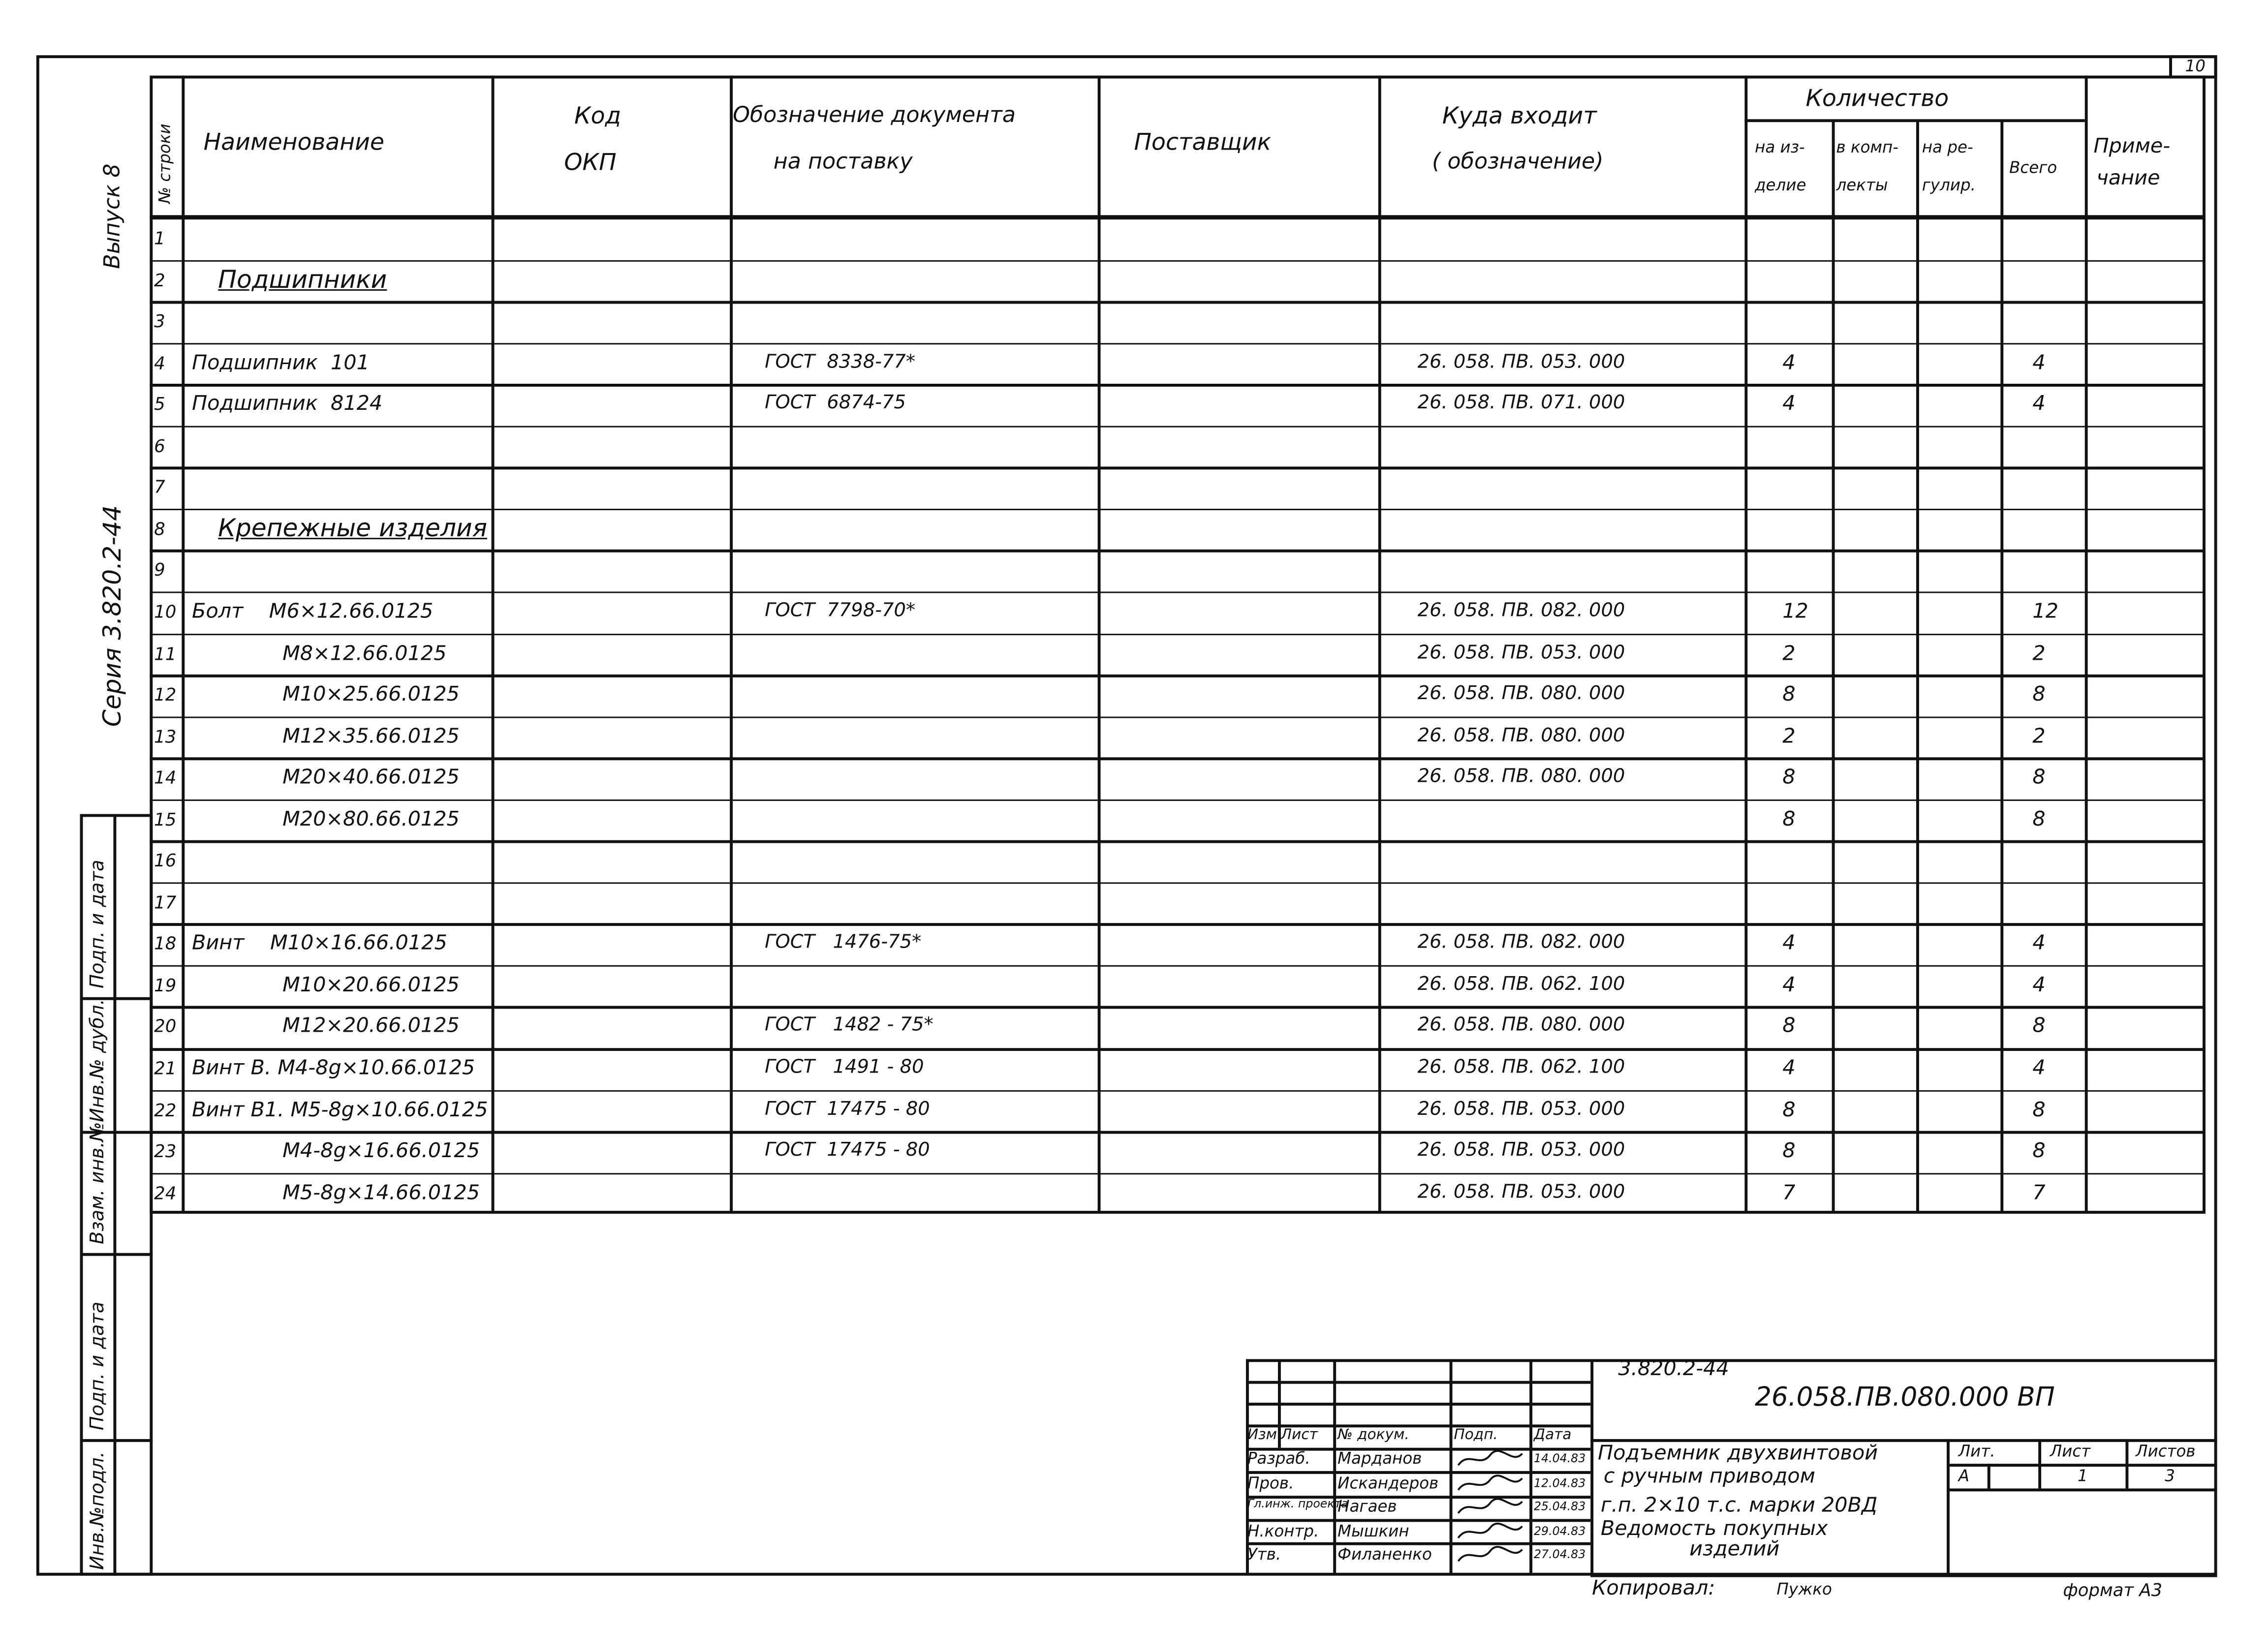  I want to click on header-qty-rep: на ре-, so click(1947, 147).